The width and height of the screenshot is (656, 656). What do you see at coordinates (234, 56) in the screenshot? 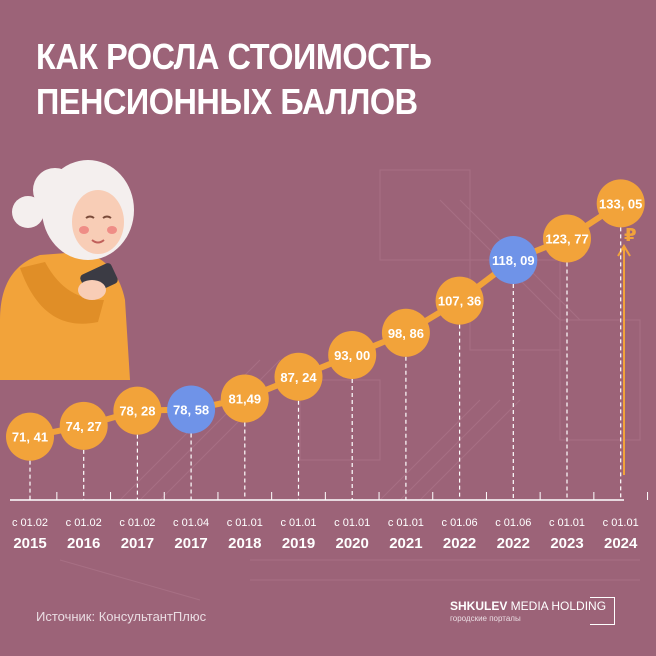
I see `title-line-1: КАК РОСЛА СТОИМОСТЬ` at bounding box center [234, 56].